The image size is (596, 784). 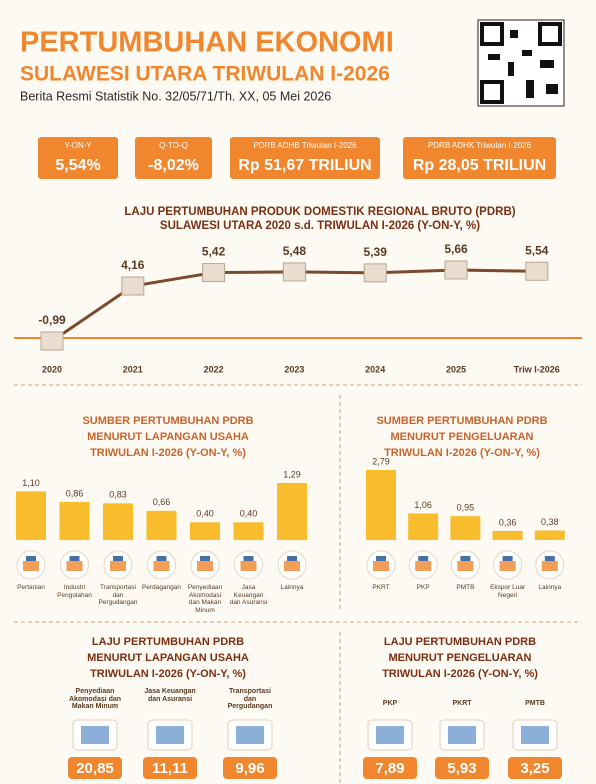 I want to click on highlight-value: 5,93, so click(x=461, y=768).